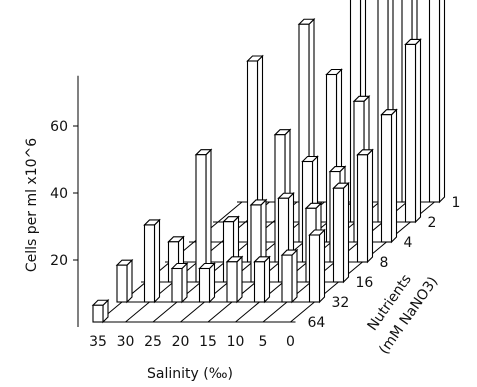  Describe the element at coordinates (263, 342) in the screenshot. I see `x-tick-label: 5` at that location.